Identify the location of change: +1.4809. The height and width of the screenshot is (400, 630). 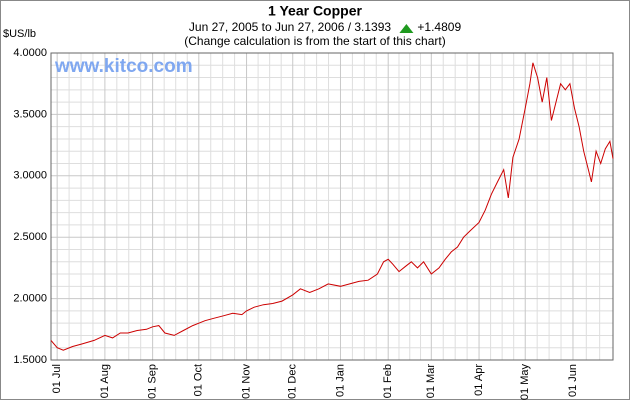
(439, 27).